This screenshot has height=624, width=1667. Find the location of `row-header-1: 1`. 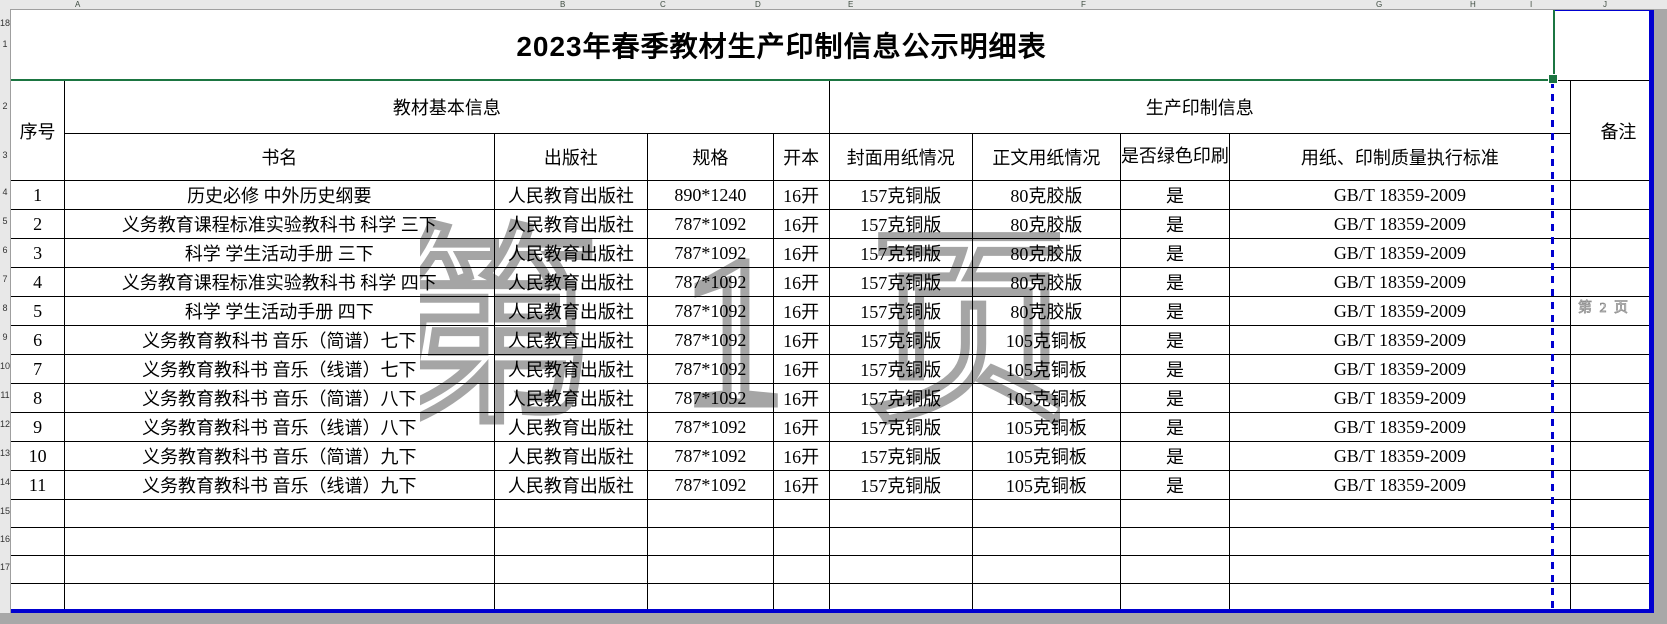

row-header-1: 1 is located at coordinates (5, 44).